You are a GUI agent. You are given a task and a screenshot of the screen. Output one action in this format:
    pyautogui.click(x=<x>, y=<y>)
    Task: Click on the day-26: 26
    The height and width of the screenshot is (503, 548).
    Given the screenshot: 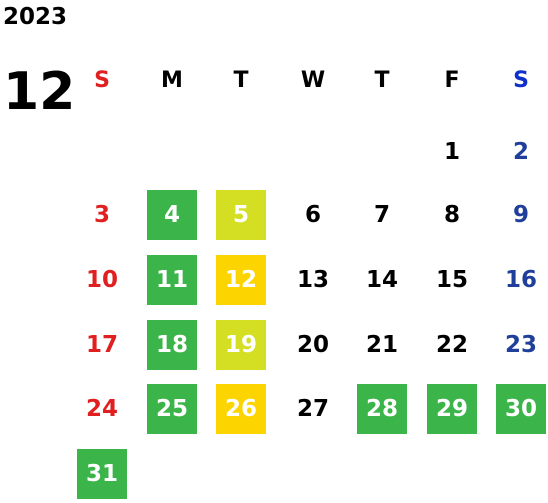 What is the action you would take?
    pyautogui.click(x=241, y=409)
    